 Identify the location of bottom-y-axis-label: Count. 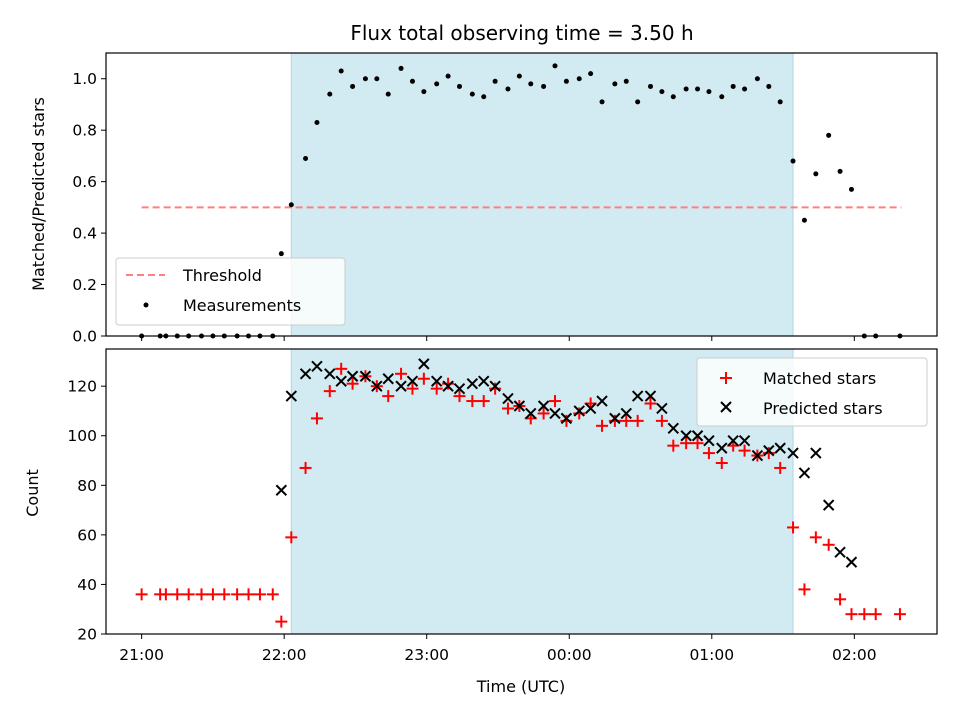
(32, 493).